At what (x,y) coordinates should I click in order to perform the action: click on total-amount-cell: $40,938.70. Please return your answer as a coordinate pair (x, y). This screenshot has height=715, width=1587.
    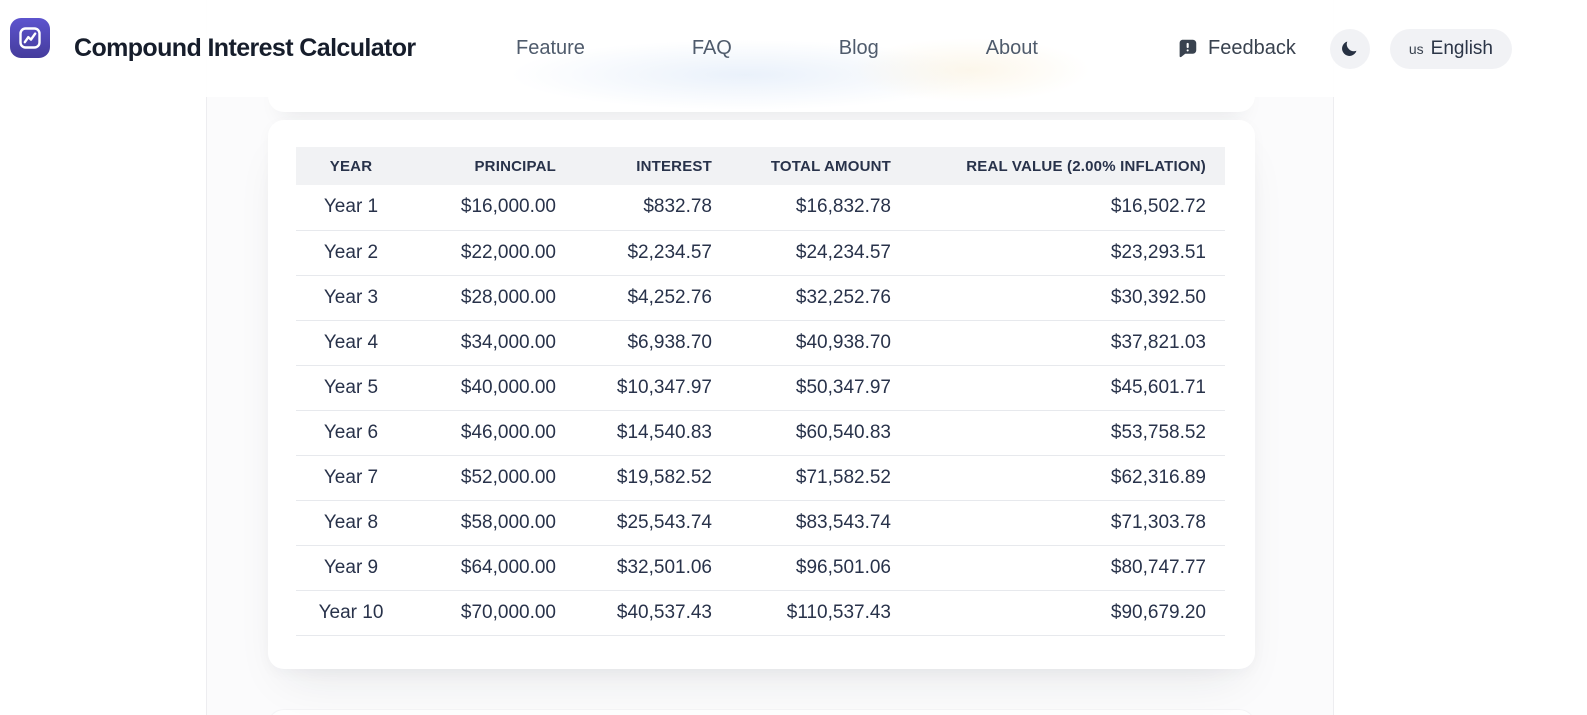
    Looking at the image, I should click on (801, 343).